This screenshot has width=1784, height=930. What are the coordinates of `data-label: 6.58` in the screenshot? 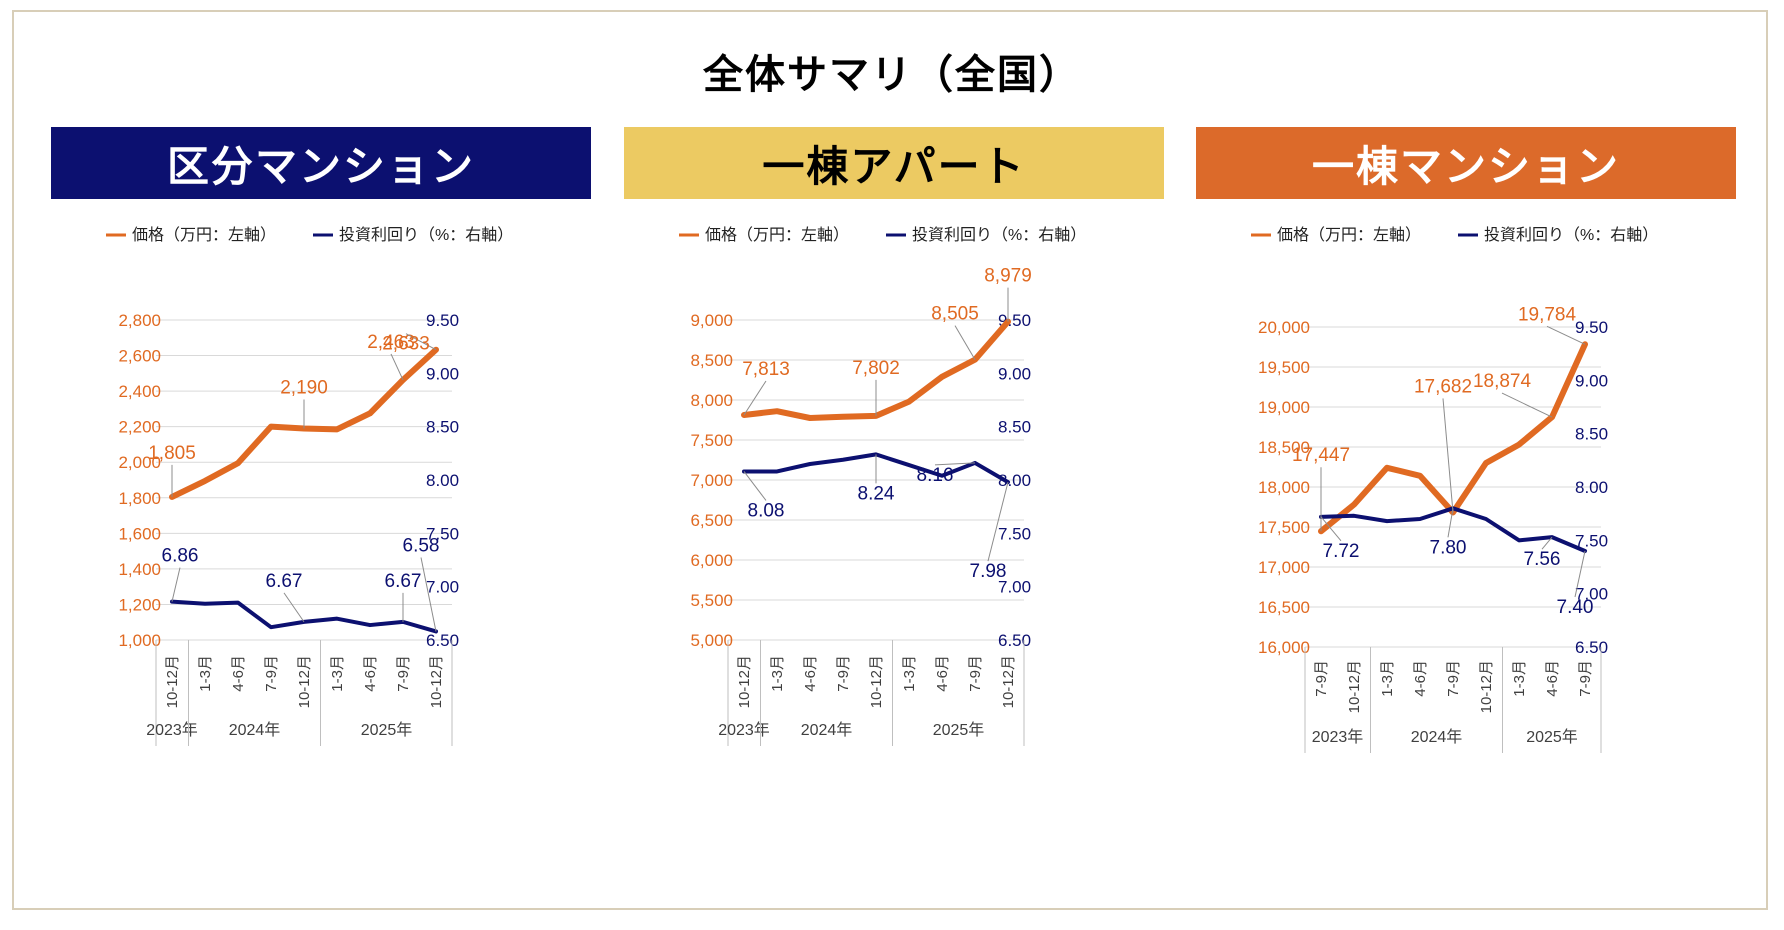 It's located at (421, 545).